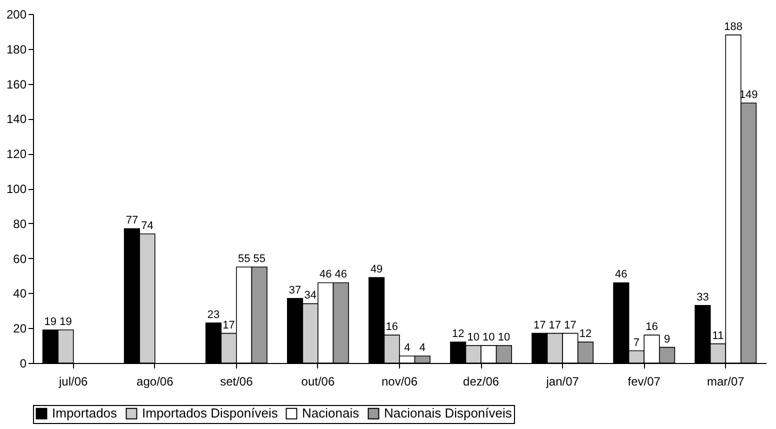 This screenshot has width=776, height=429. Describe the element at coordinates (16, 49) in the screenshot. I see `y-tick-label: 180` at that location.